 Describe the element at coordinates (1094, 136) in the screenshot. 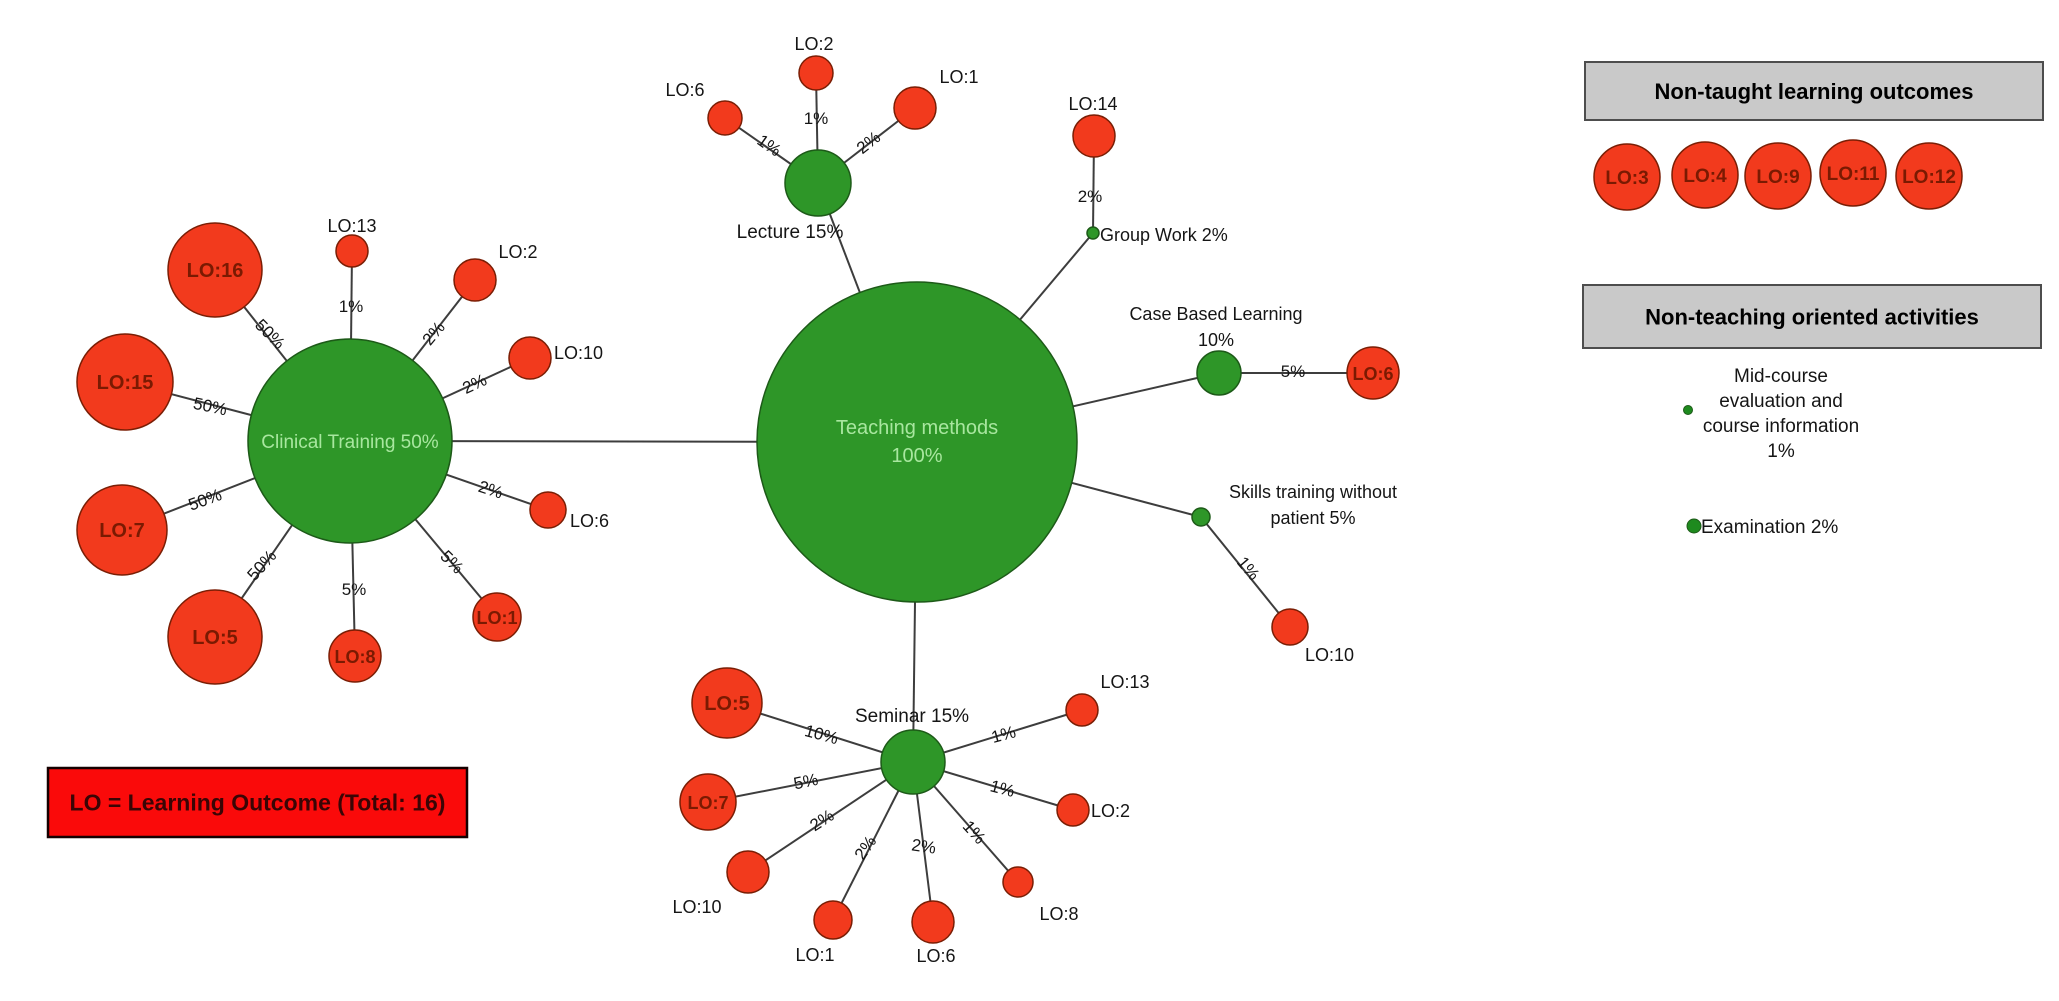

I see `lo-node-groupwork-lo14` at that location.